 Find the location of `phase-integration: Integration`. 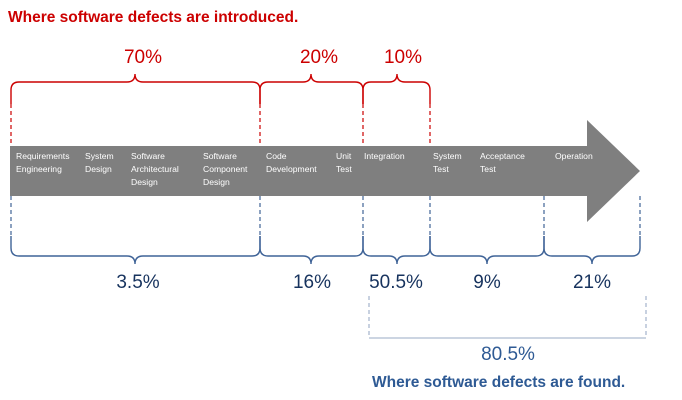

phase-integration: Integration is located at coordinates (384, 156).